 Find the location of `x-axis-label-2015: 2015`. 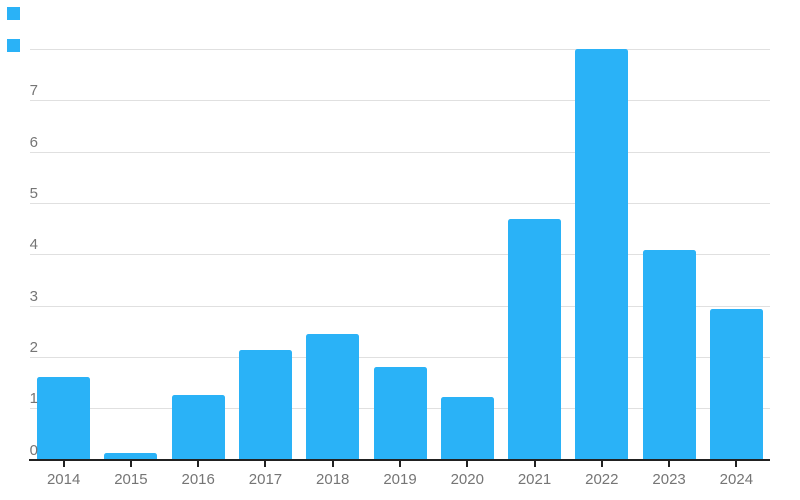

x-axis-label-2015: 2015 is located at coordinates (131, 479).